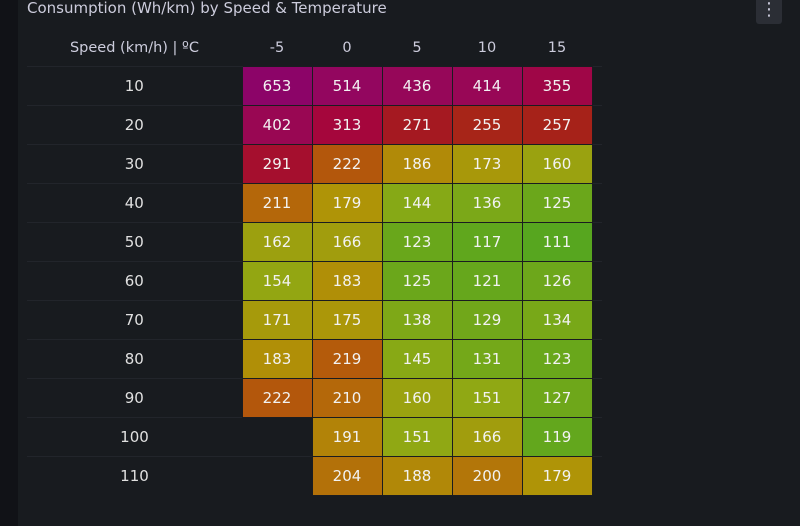  Describe the element at coordinates (277, 48) in the screenshot. I see `column-header-temp: -5` at that location.